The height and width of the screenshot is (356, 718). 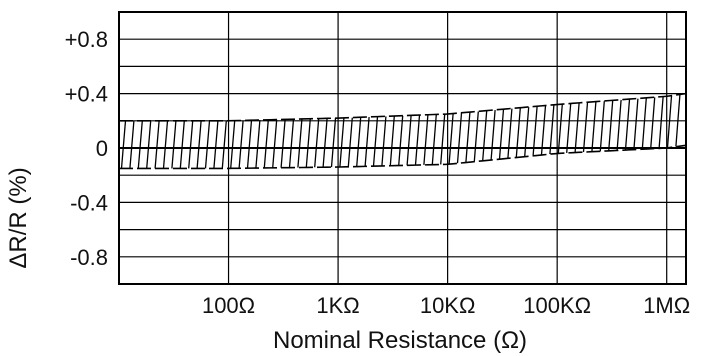 I want to click on x-tick-label: 10KΩ, so click(x=448, y=305).